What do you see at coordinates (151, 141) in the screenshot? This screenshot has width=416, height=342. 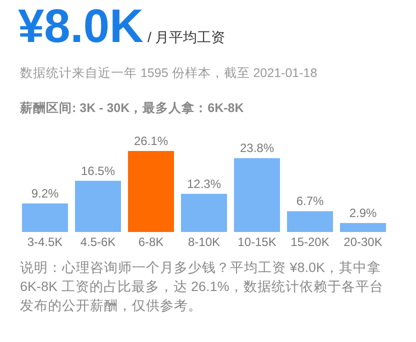 I see `data-label: 26.1%` at bounding box center [151, 141].